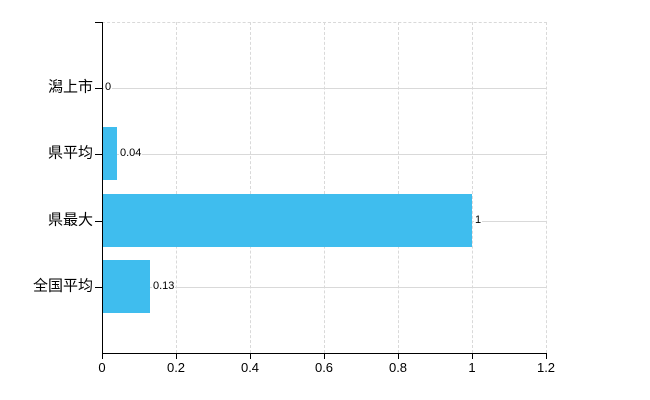 The image size is (650, 400). What do you see at coordinates (546, 367) in the screenshot?
I see `x-tick-label: 1.2` at bounding box center [546, 367].